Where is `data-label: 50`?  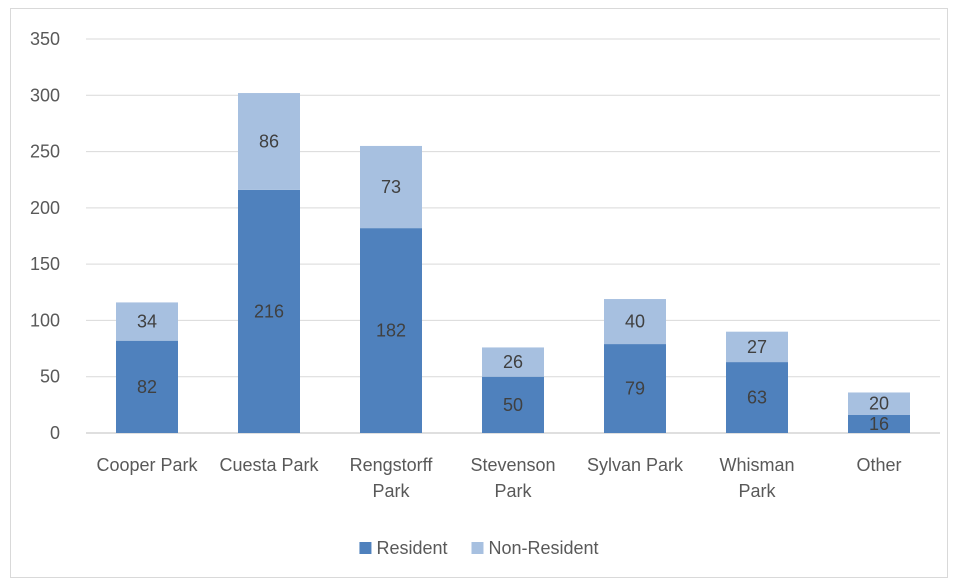 data-label: 50 is located at coordinates (513, 405).